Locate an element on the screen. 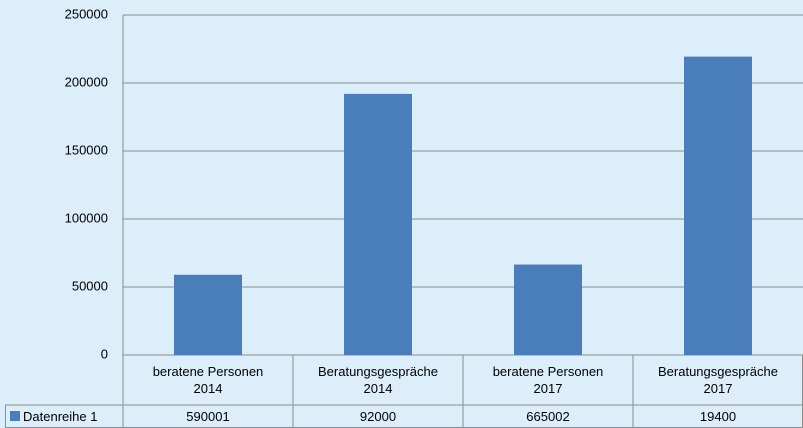 The width and height of the screenshot is (803, 428). y-tick-label: 200000 is located at coordinates (86, 81).